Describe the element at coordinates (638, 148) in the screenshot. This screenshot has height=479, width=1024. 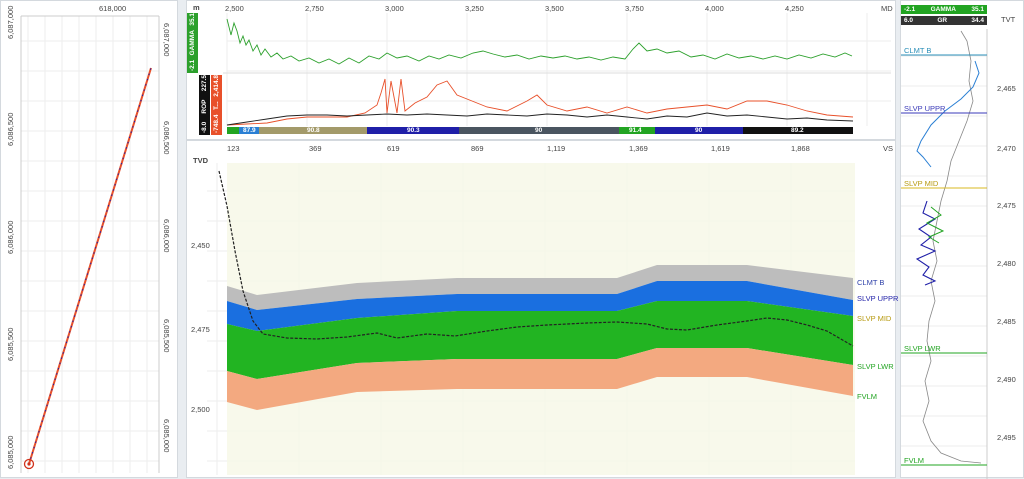
I see `vs-tick: 1,369` at that location.